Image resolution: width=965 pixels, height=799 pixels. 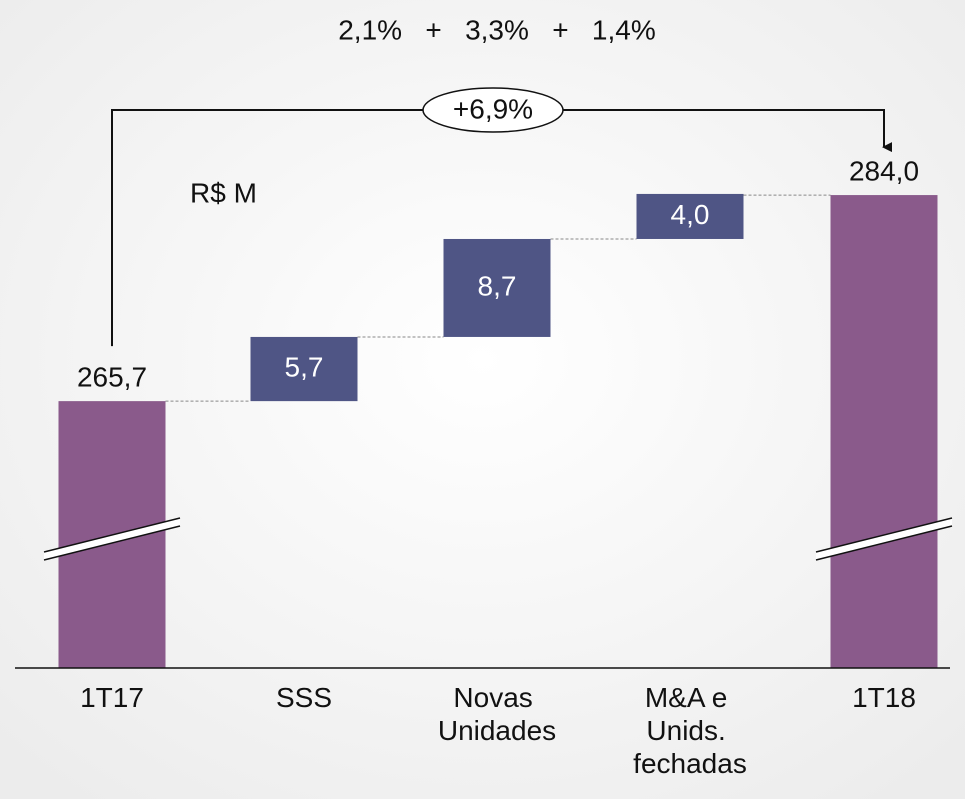 I want to click on annotation: 2,1% + 3,3% + 1,4%, so click(x=497, y=29).